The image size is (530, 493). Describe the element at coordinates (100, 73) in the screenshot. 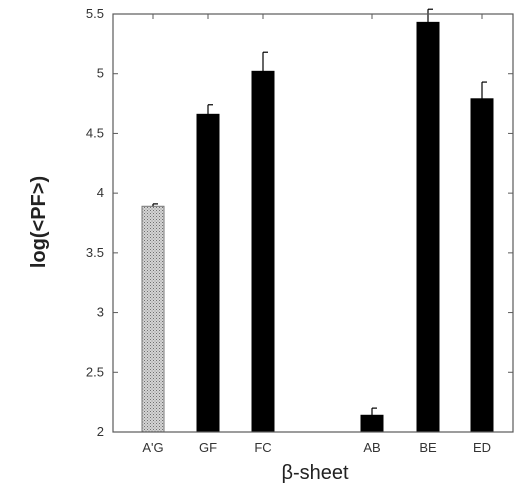

I see `y-tick-label: 5` at that location.